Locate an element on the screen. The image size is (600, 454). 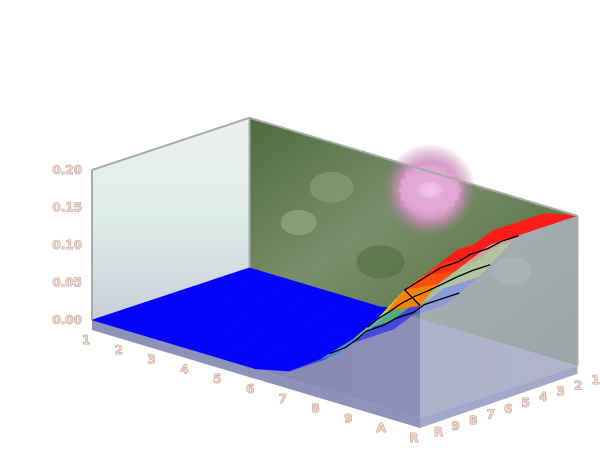
surface-right-skirt is located at coordinates (499, 316).